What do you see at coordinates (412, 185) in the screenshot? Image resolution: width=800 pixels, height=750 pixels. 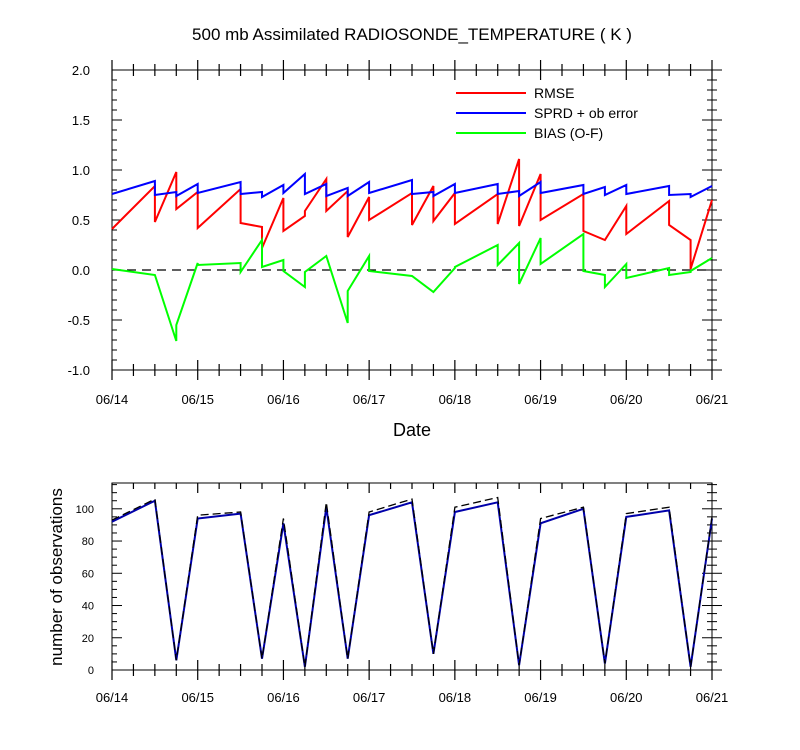 I see `series-line-sprd-ob-error` at bounding box center [412, 185].